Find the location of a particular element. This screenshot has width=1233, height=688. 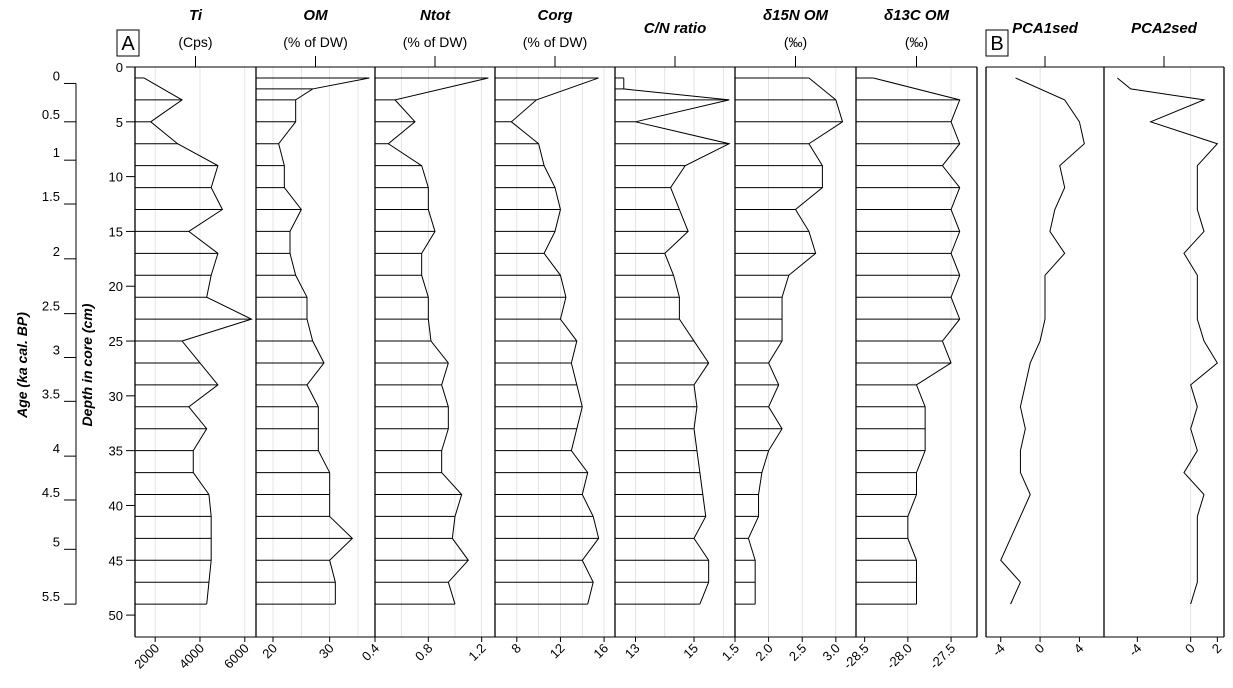

x-tick-label: 20 is located at coordinates (269, 651).